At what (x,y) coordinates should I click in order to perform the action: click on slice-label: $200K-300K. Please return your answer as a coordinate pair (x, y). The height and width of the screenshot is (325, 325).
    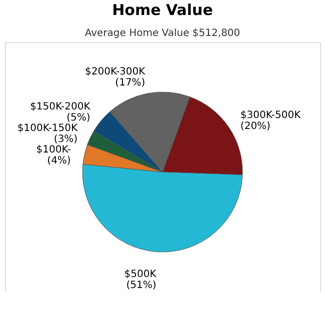
    Looking at the image, I should click on (115, 72).